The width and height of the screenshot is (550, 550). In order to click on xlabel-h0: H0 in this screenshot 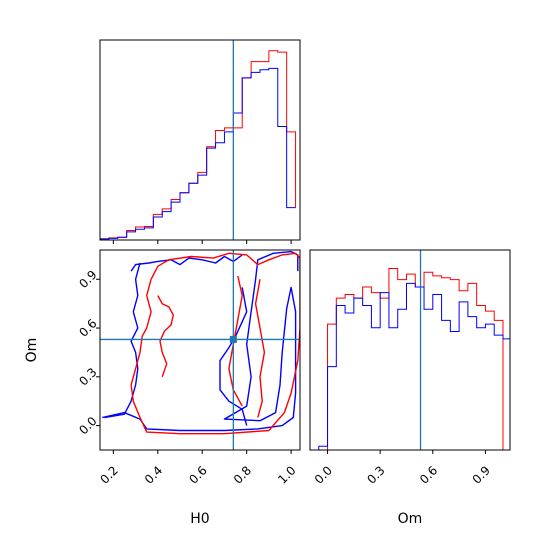, I will do `click(199, 519)`.